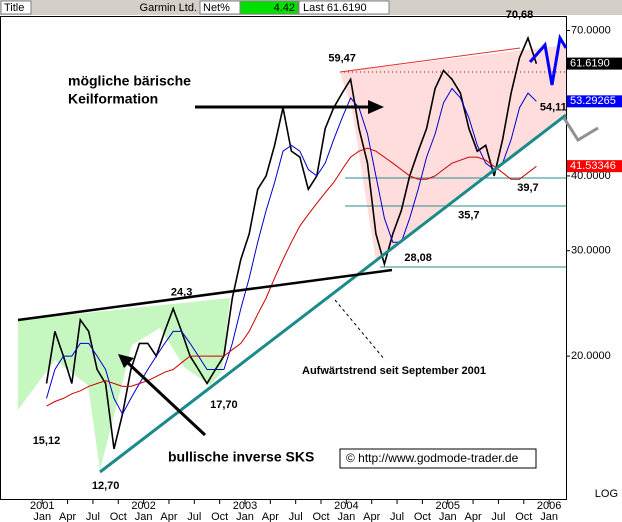 The width and height of the screenshot is (622, 522). I want to click on wedge-line, so click(430, 60).